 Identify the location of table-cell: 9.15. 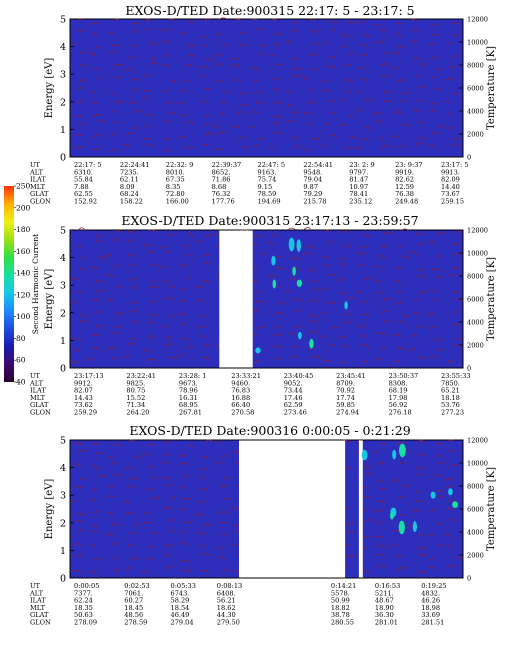
(265, 187).